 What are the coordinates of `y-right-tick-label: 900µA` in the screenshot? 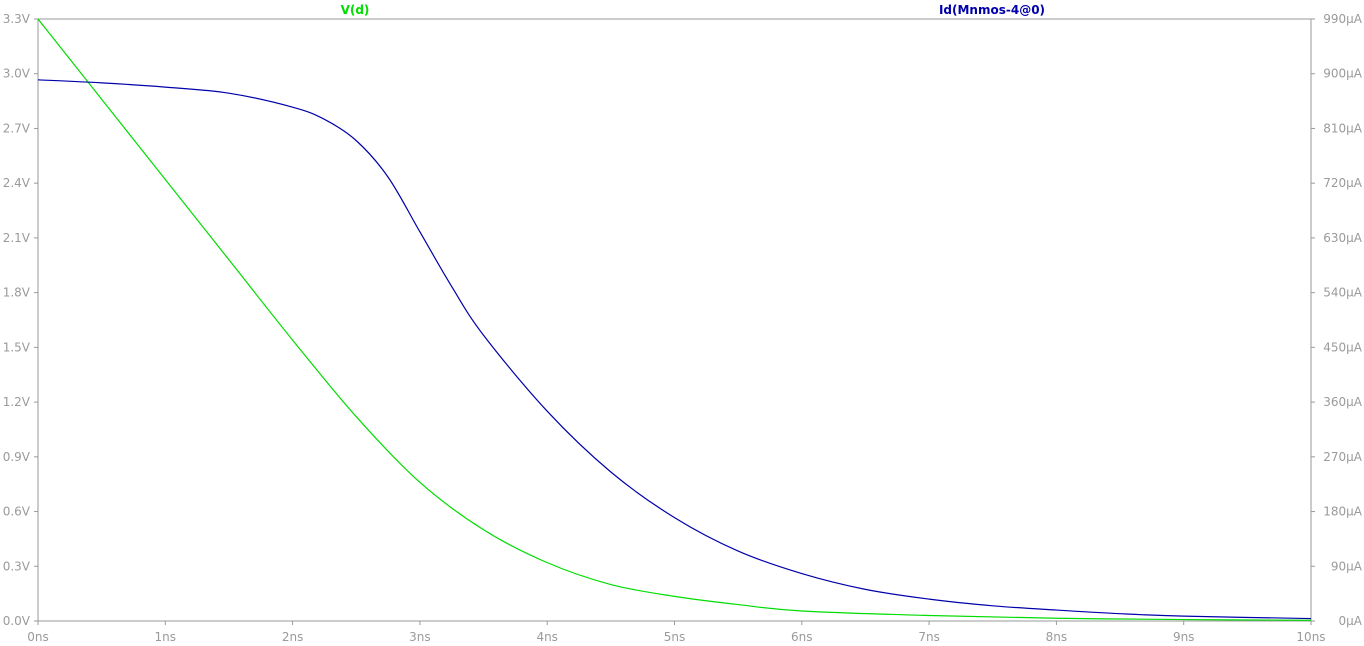 It's located at (1343, 74).